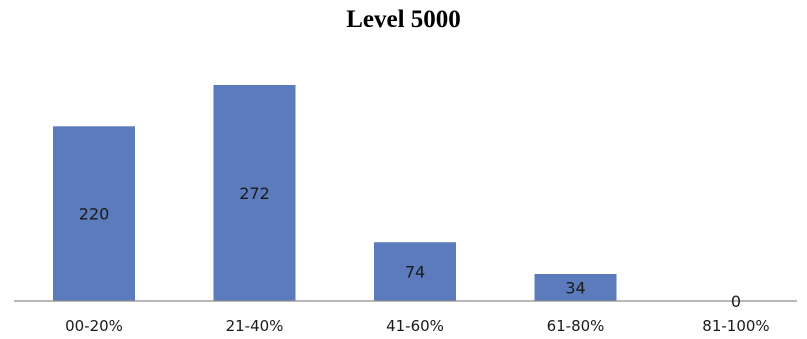  What do you see at coordinates (576, 326) in the screenshot?
I see `x-tick-label-61-80%: 61-80%` at bounding box center [576, 326].